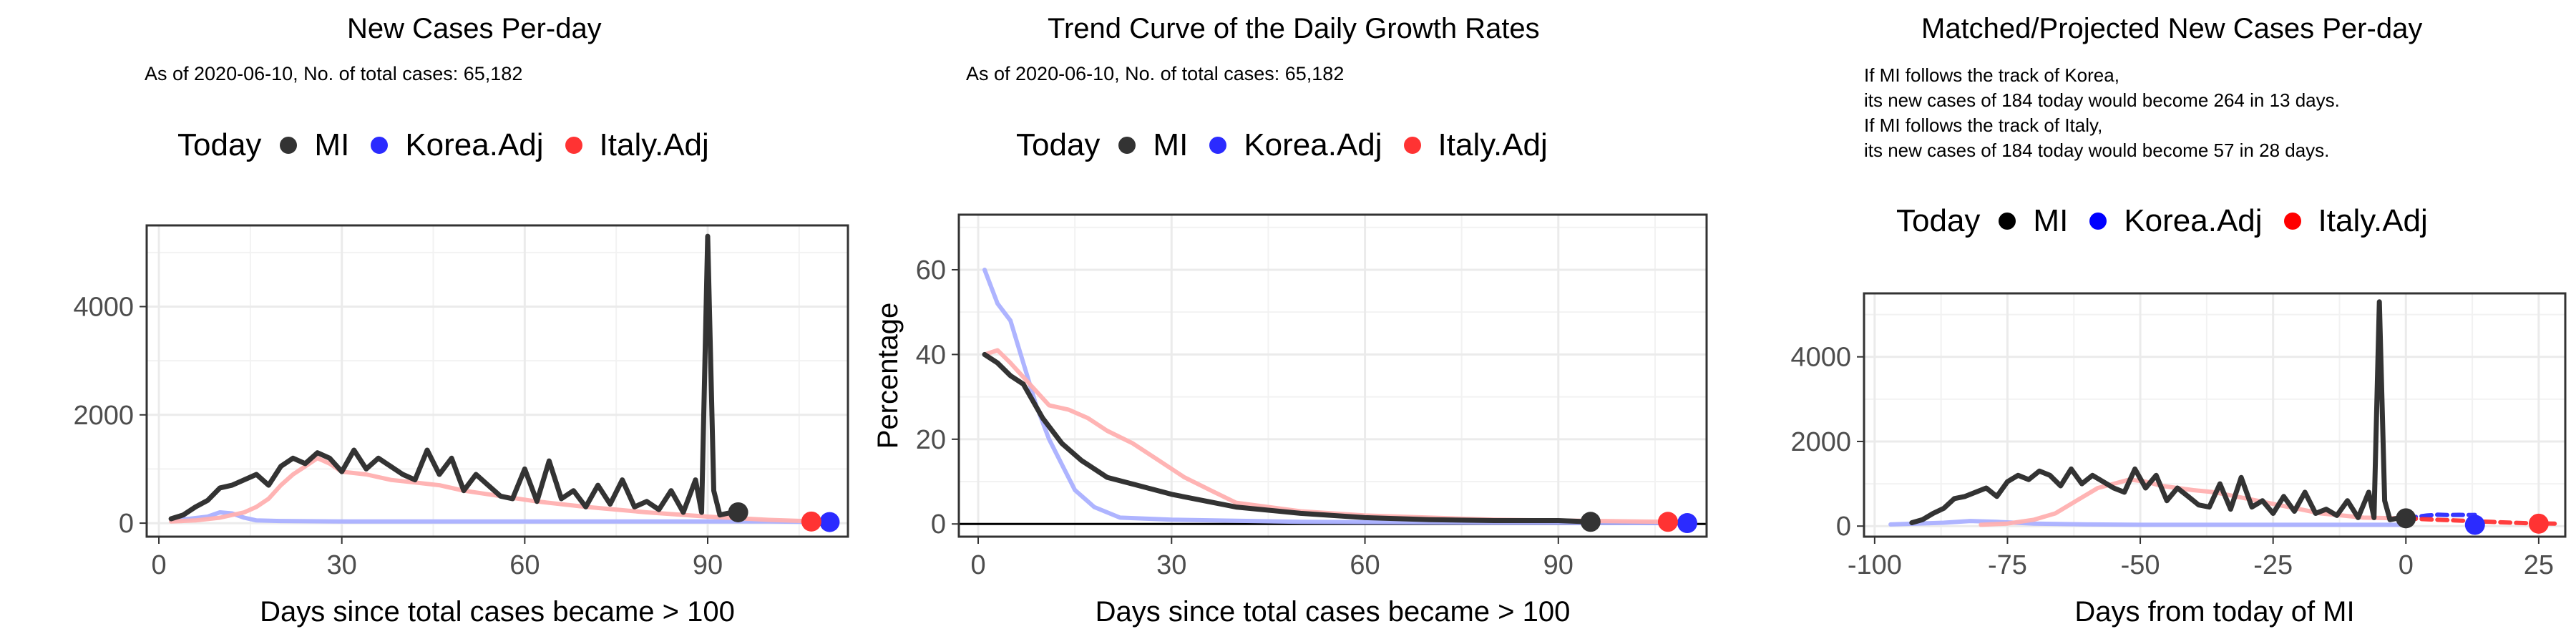  I want to click on x-tick-label: -100, so click(1875, 565).